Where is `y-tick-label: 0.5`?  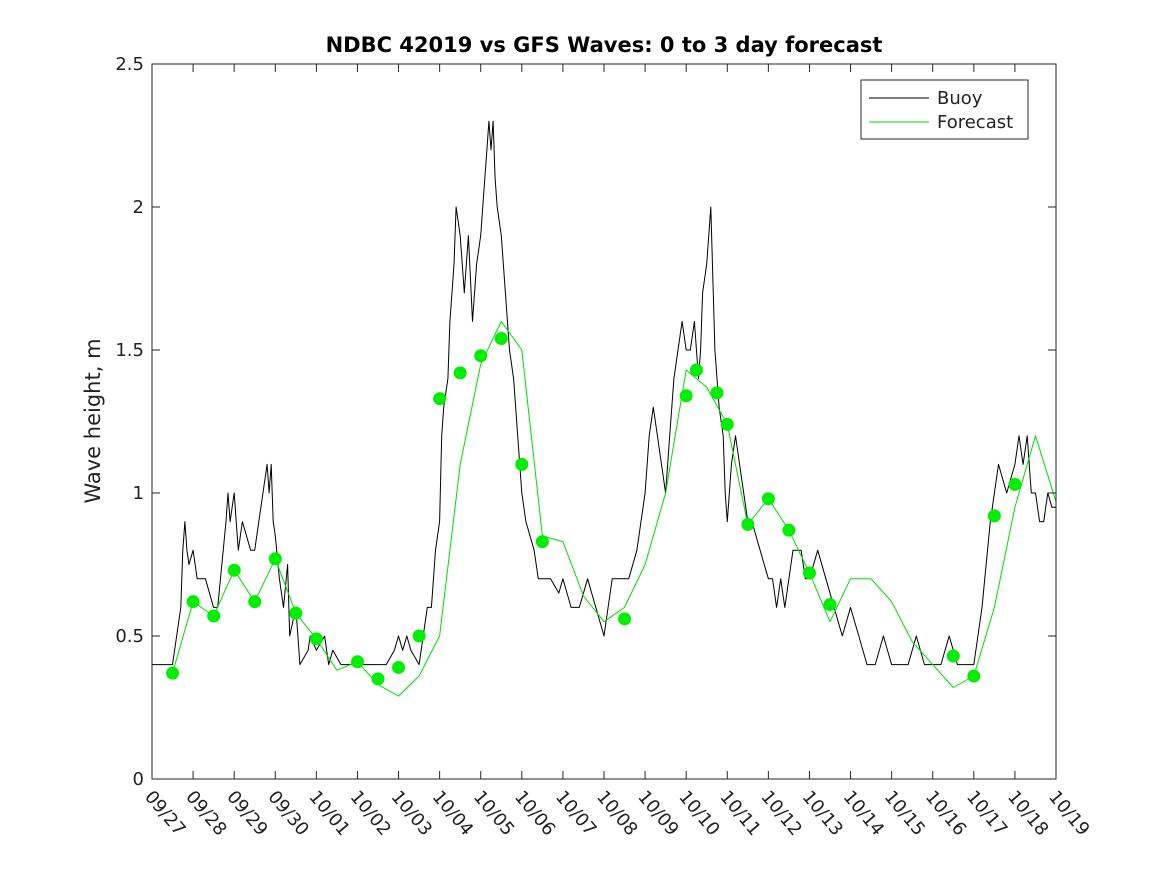 y-tick-label: 0.5 is located at coordinates (129, 636).